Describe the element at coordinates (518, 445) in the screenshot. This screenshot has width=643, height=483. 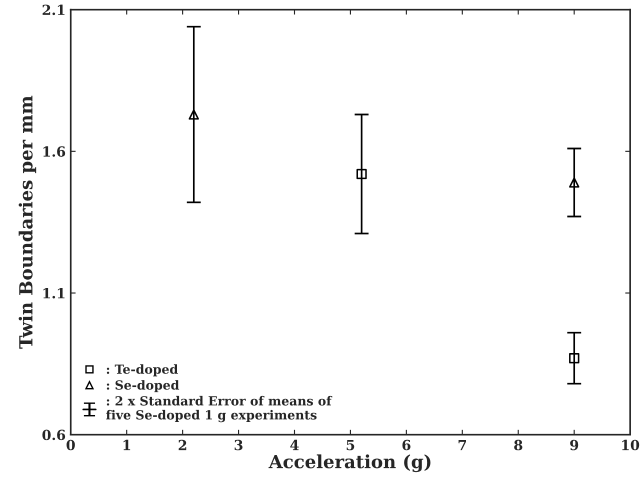
I see `x-tick-label: 8` at that location.